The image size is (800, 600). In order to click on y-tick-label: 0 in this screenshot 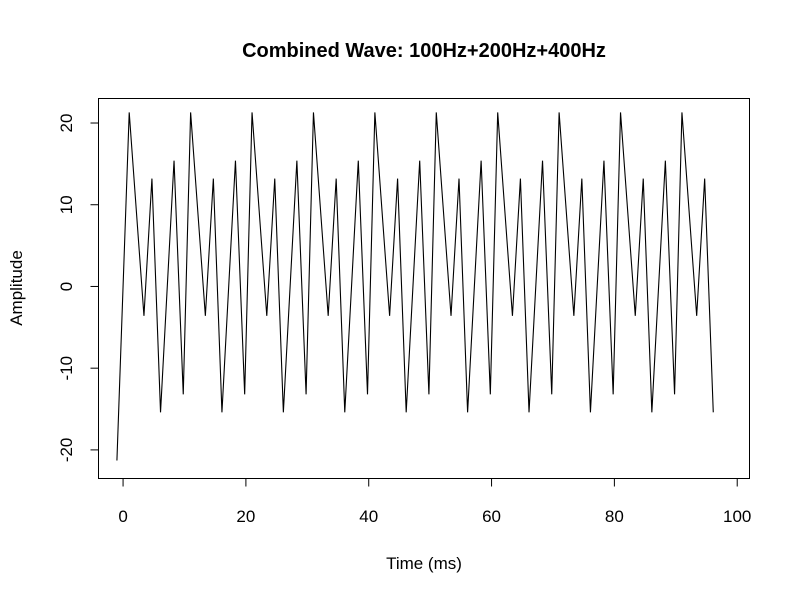, I will do `click(66, 286)`.